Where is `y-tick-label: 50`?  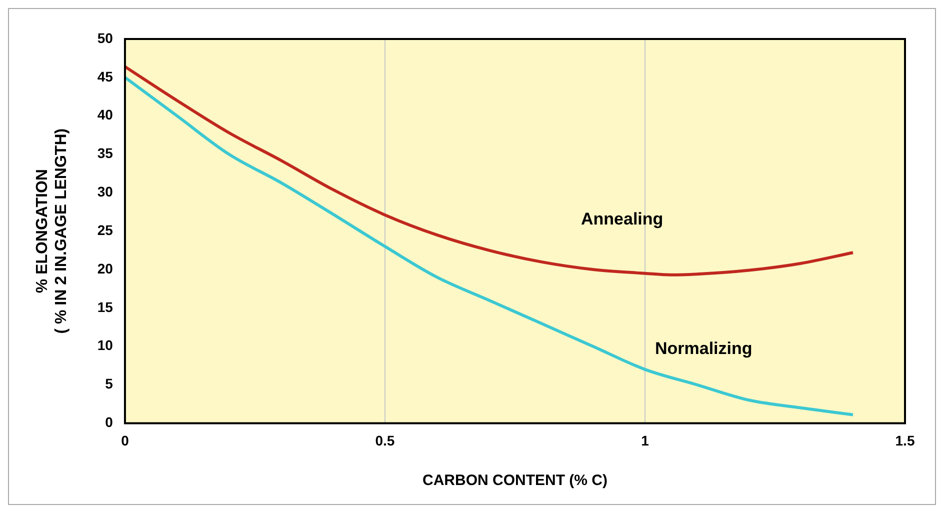
y-tick-label: 50 is located at coordinates (105, 38).